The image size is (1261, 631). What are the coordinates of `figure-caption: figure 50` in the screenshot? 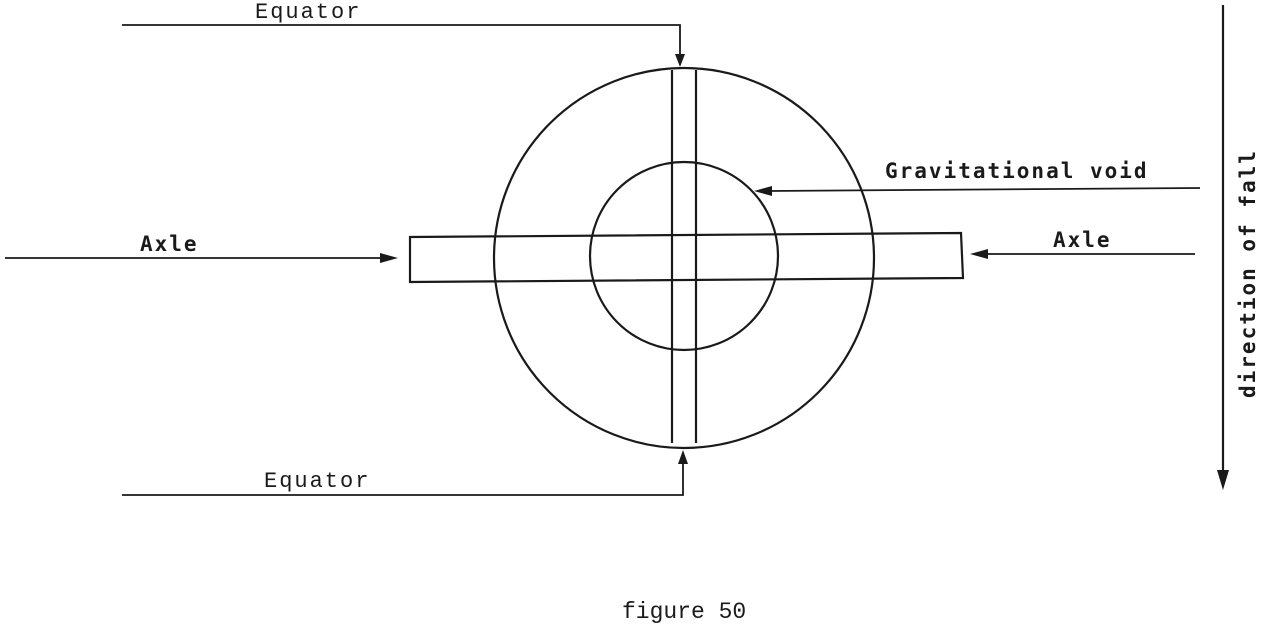 It's located at (684, 612).